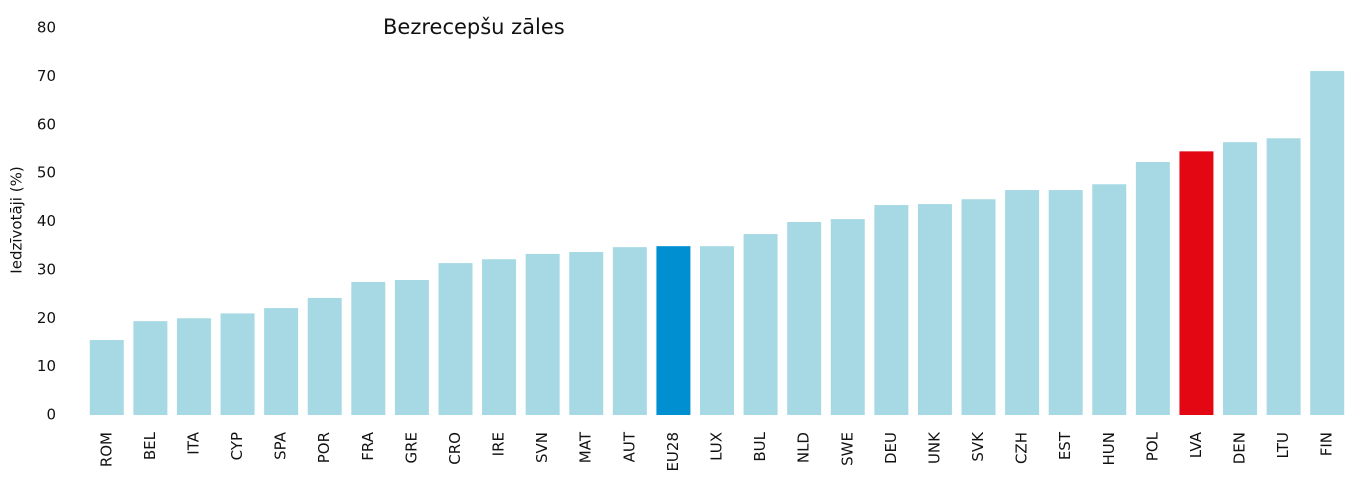 The image size is (1349, 482). I want to click on y-tick-label: 60, so click(46, 124).